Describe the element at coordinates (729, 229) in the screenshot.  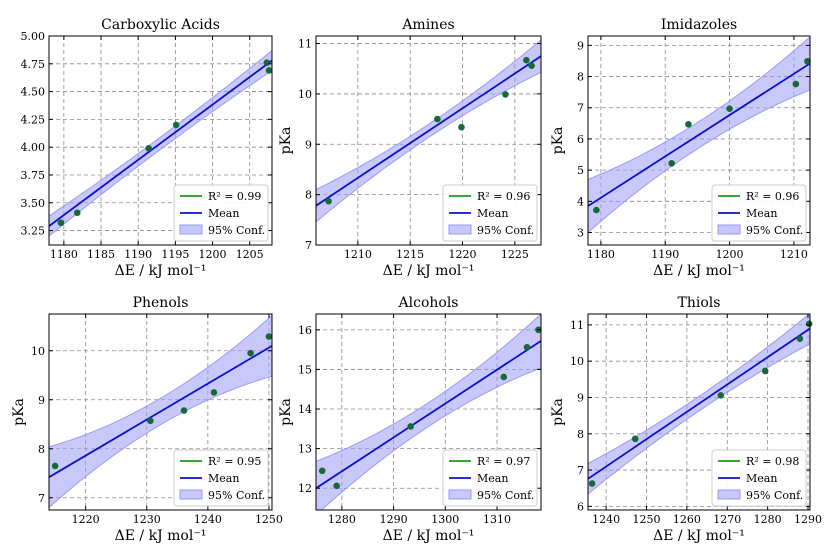
I see `legend-conf-swatch` at that location.